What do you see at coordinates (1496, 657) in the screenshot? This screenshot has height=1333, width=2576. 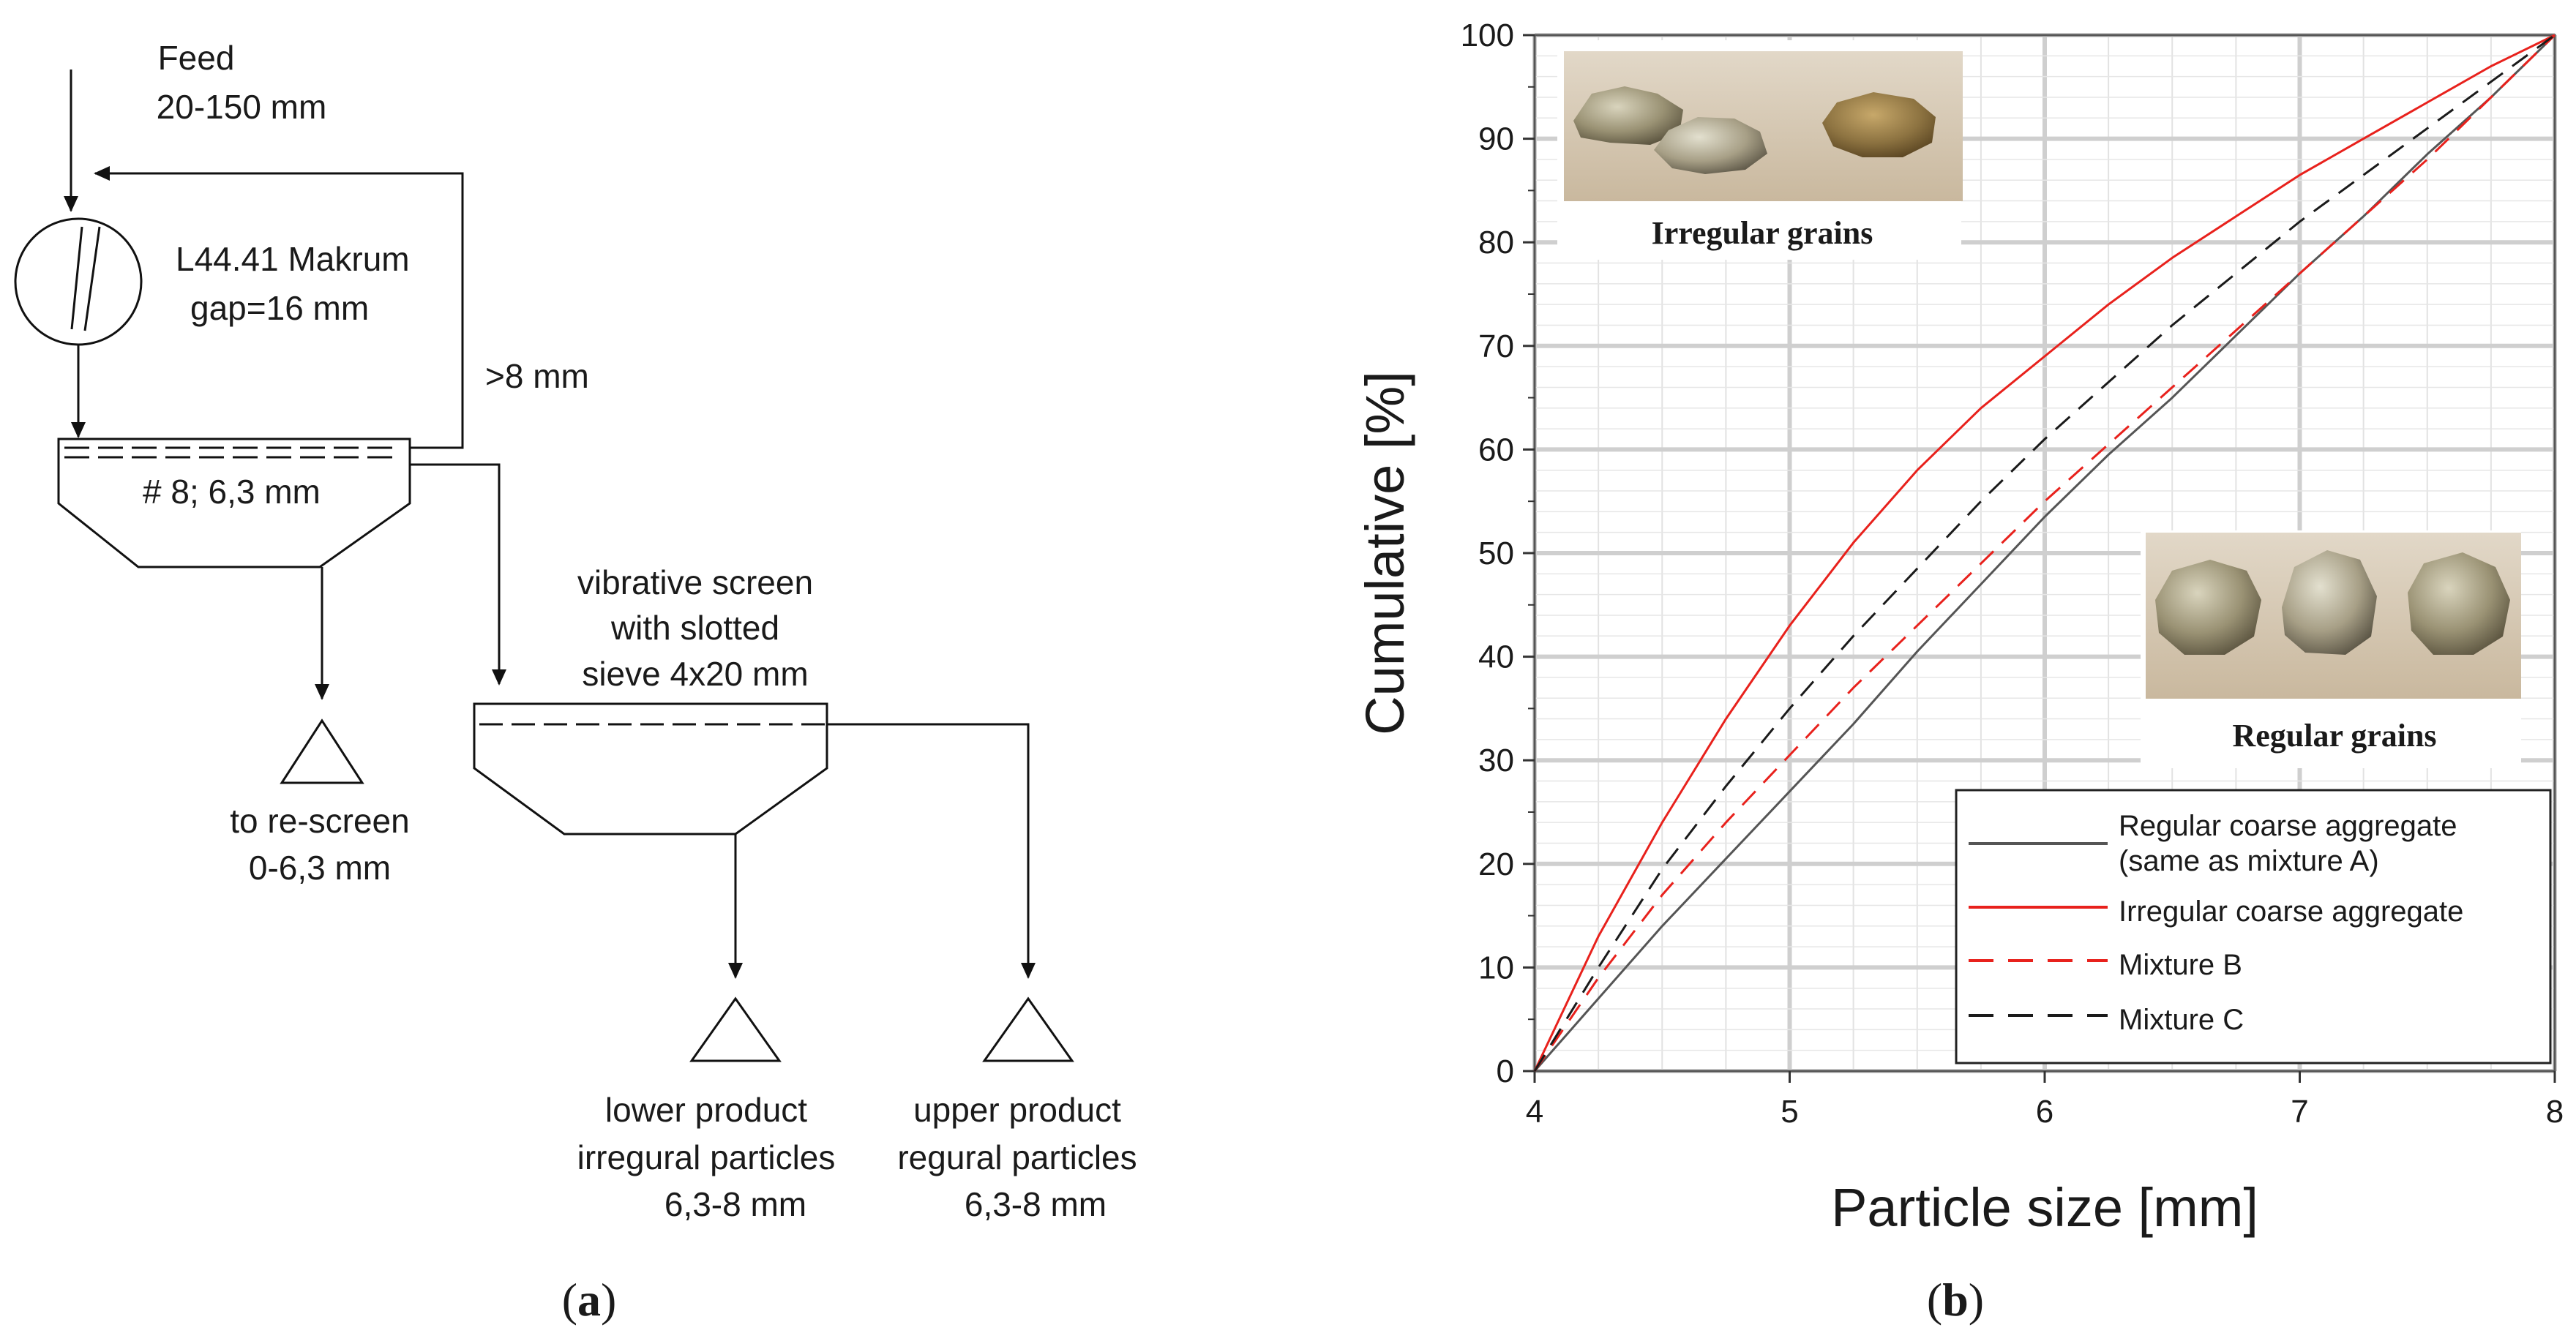 I see `y-tick-label: 40` at bounding box center [1496, 657].